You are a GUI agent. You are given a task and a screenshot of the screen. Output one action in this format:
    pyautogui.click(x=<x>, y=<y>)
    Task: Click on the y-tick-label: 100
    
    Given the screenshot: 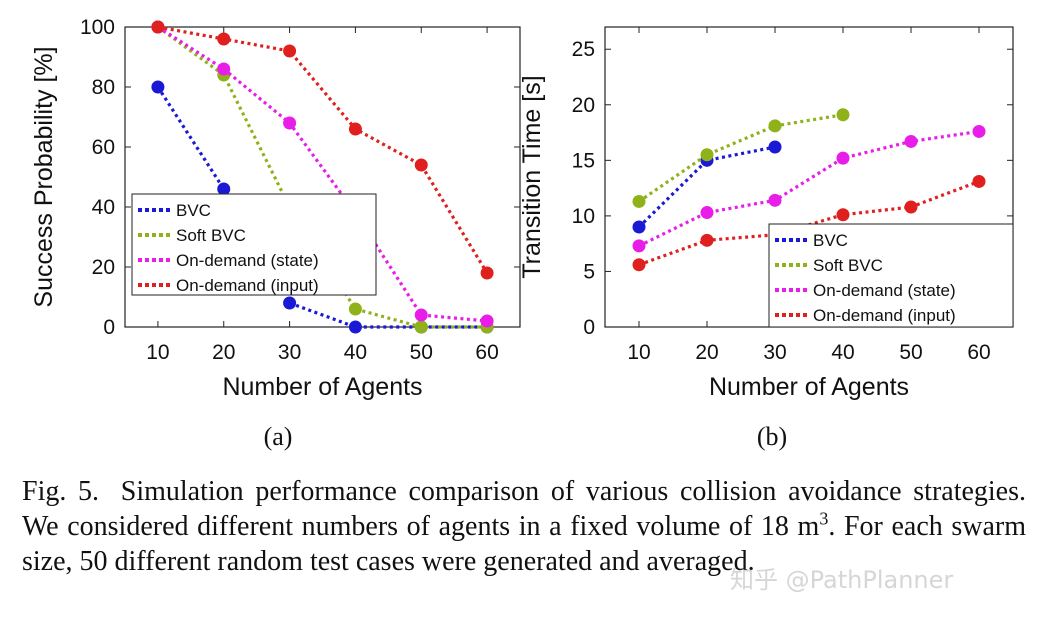 What is the action you would take?
    pyautogui.click(x=97, y=27)
    